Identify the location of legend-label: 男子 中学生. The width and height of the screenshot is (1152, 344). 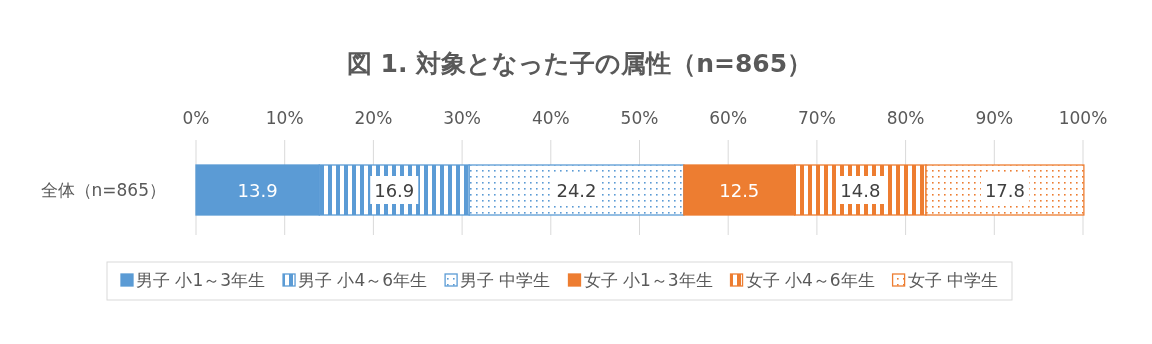
(505, 280).